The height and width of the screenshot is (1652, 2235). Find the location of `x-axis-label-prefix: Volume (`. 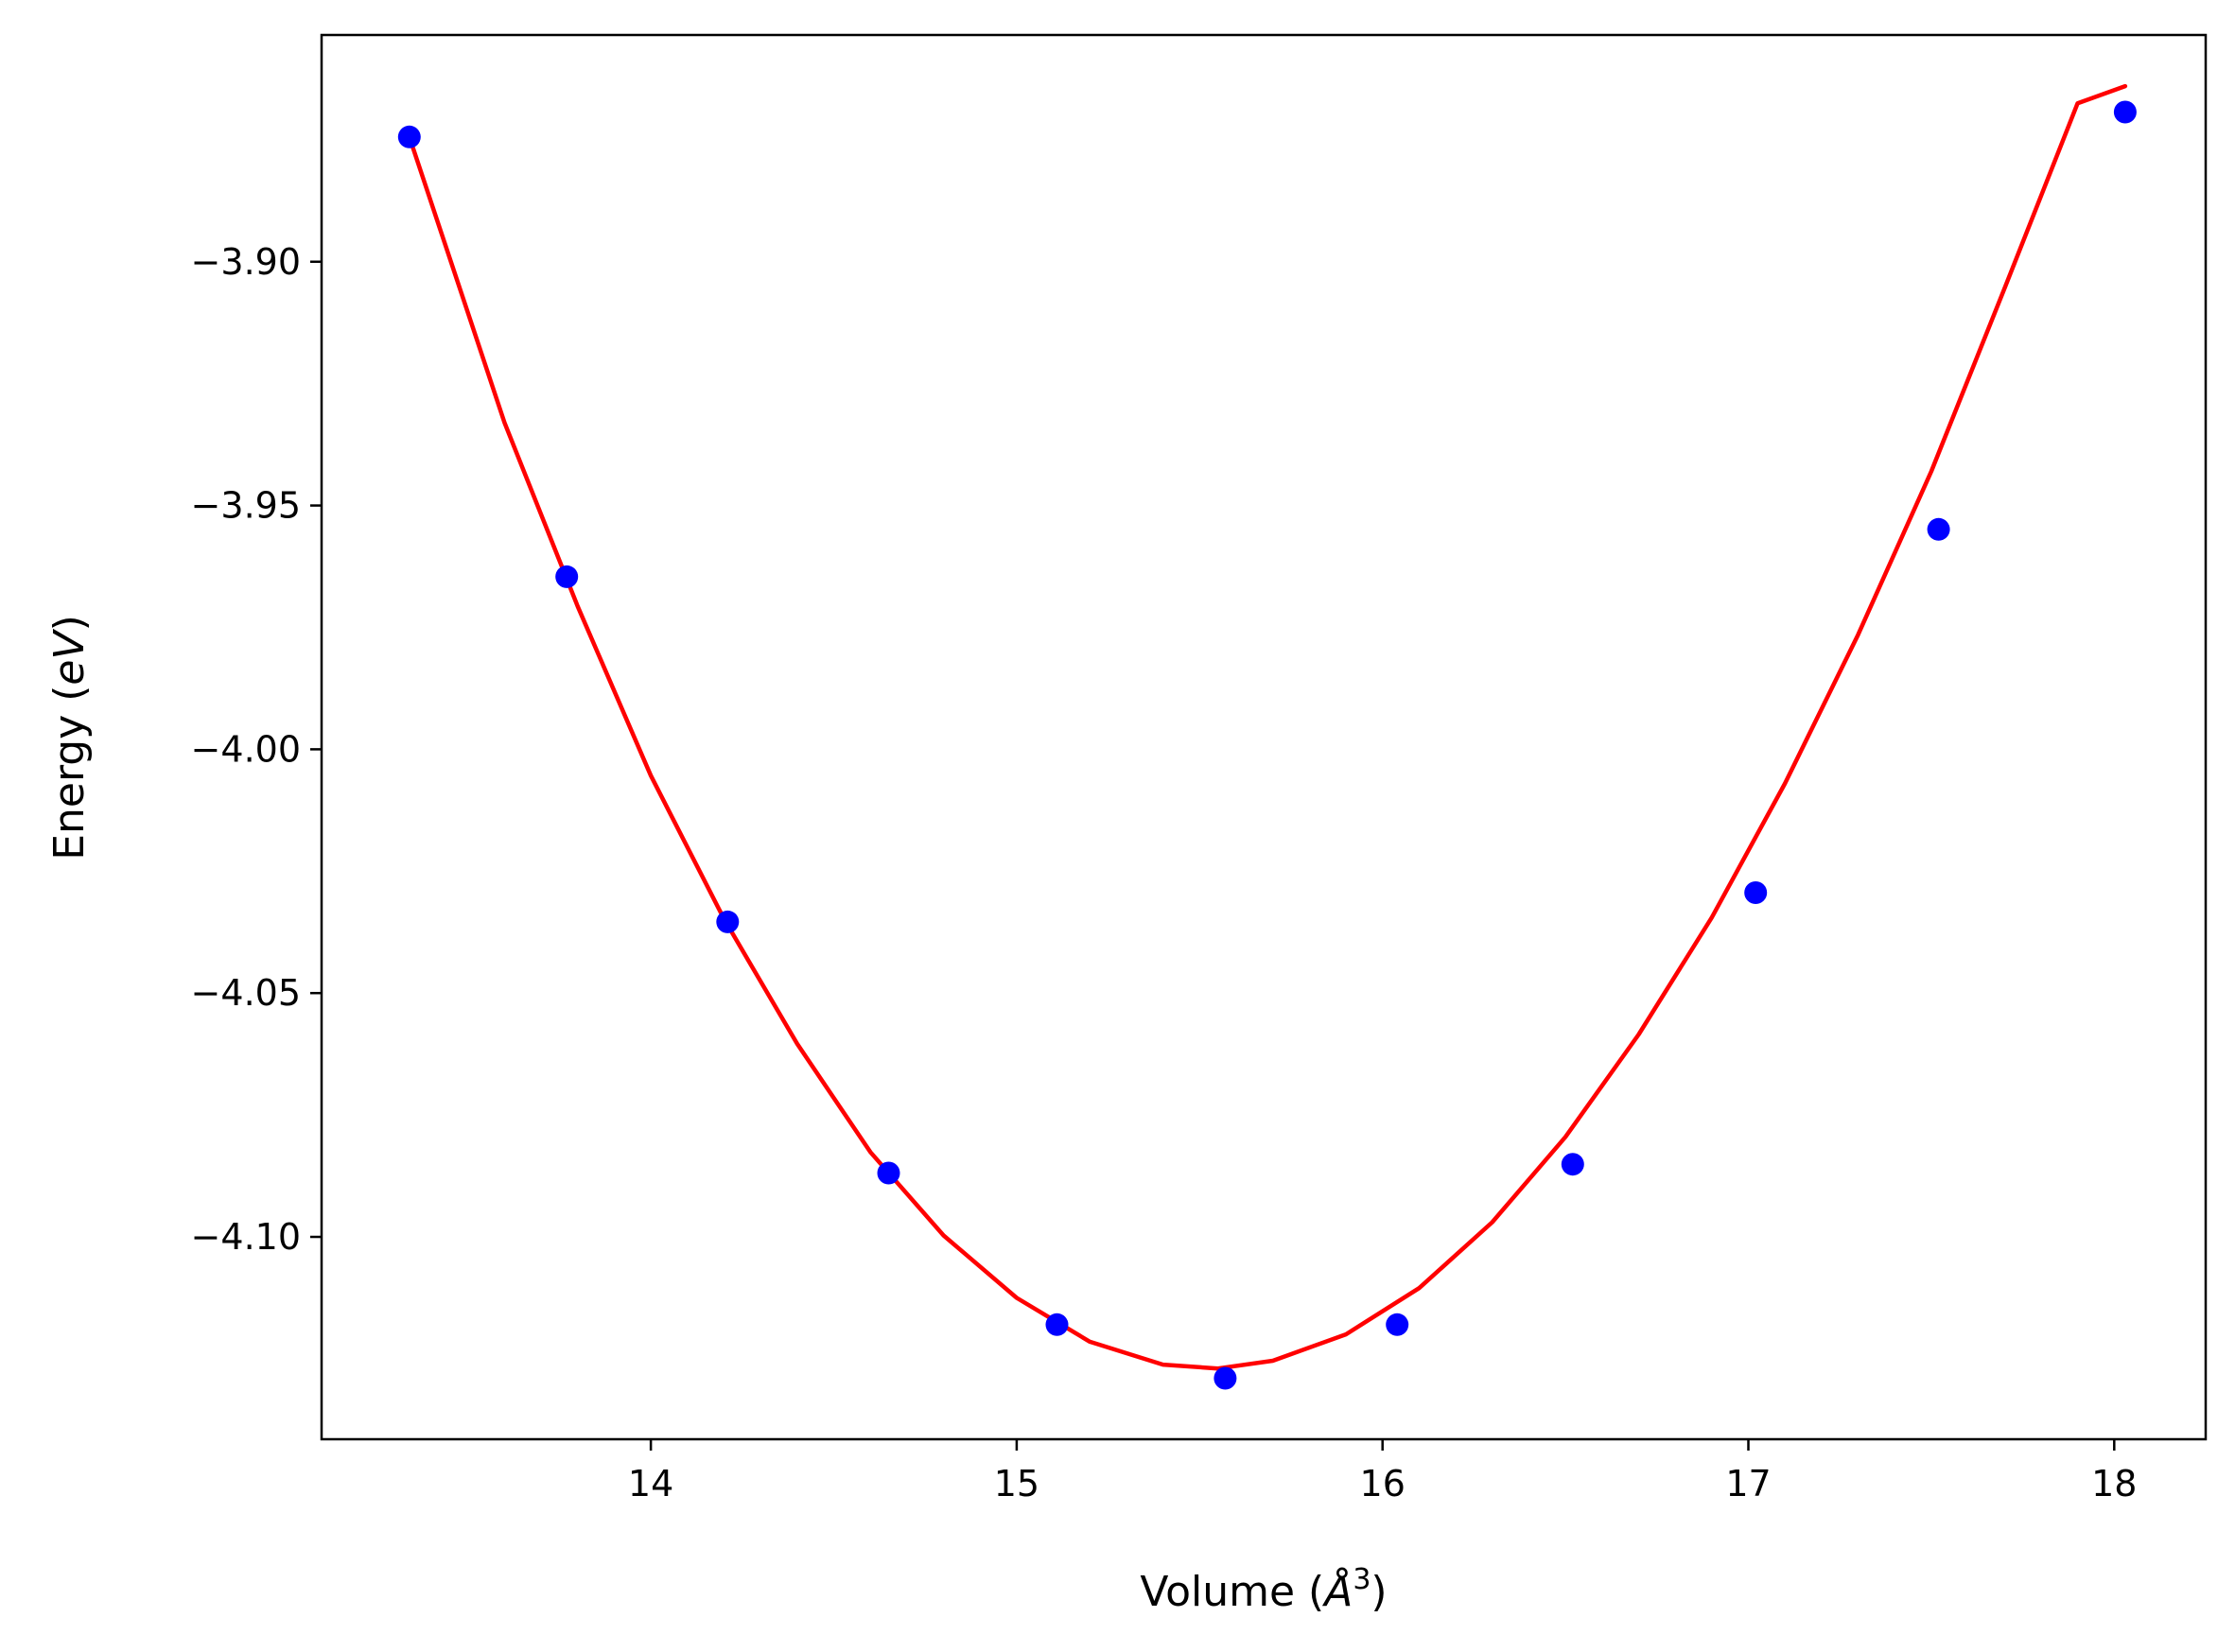

x-axis-label-prefix: Volume ( is located at coordinates (1232, 1592).